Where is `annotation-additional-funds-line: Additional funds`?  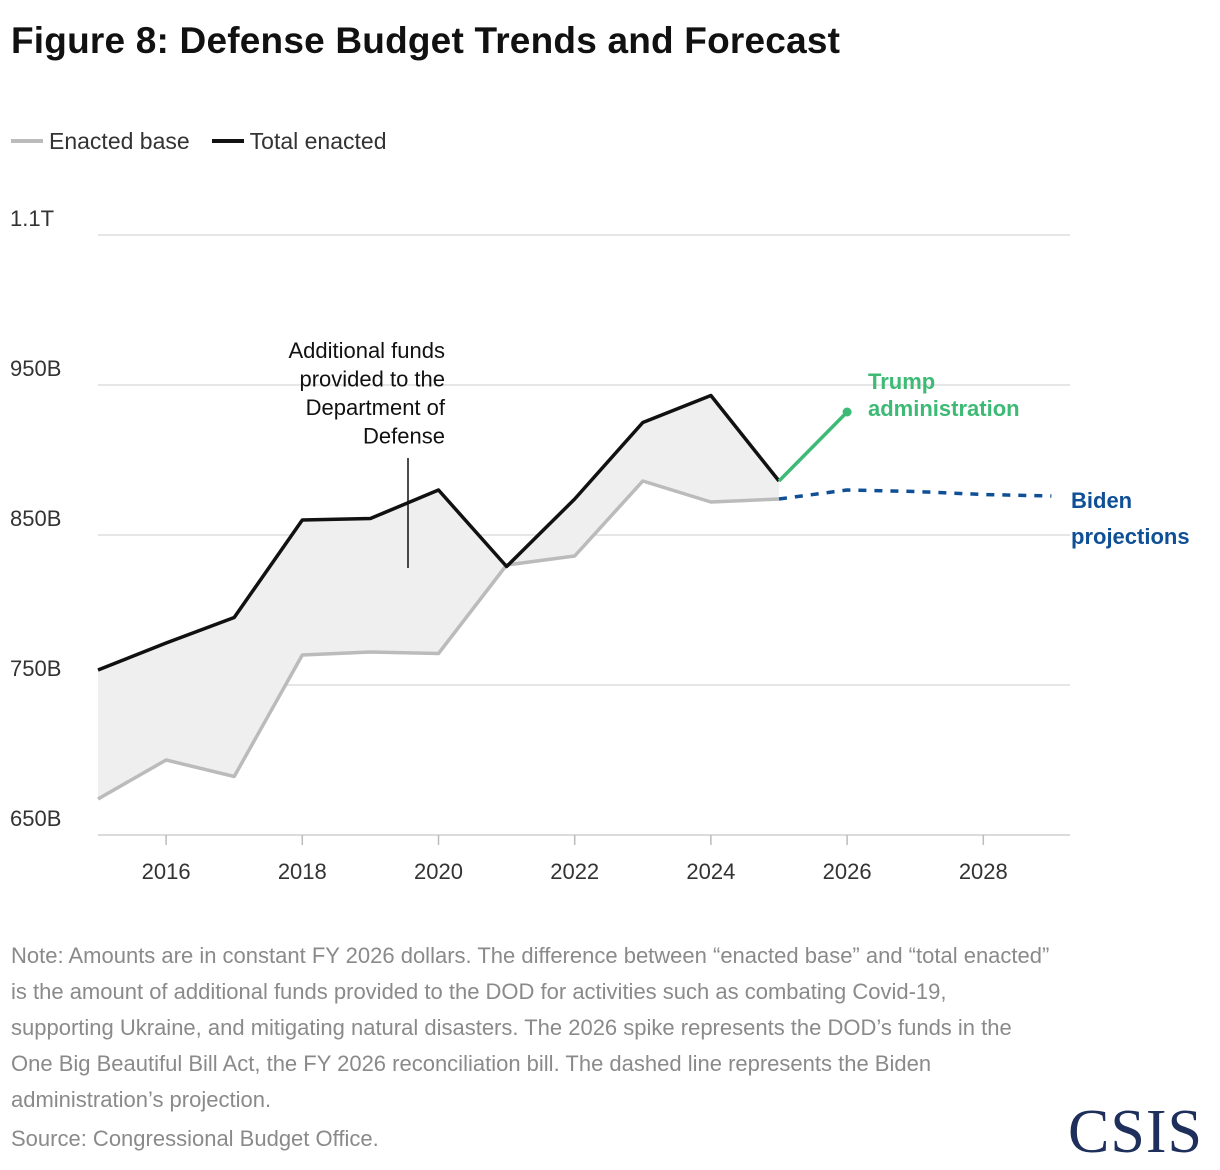
annotation-additional-funds-line: Additional funds is located at coordinates (366, 350).